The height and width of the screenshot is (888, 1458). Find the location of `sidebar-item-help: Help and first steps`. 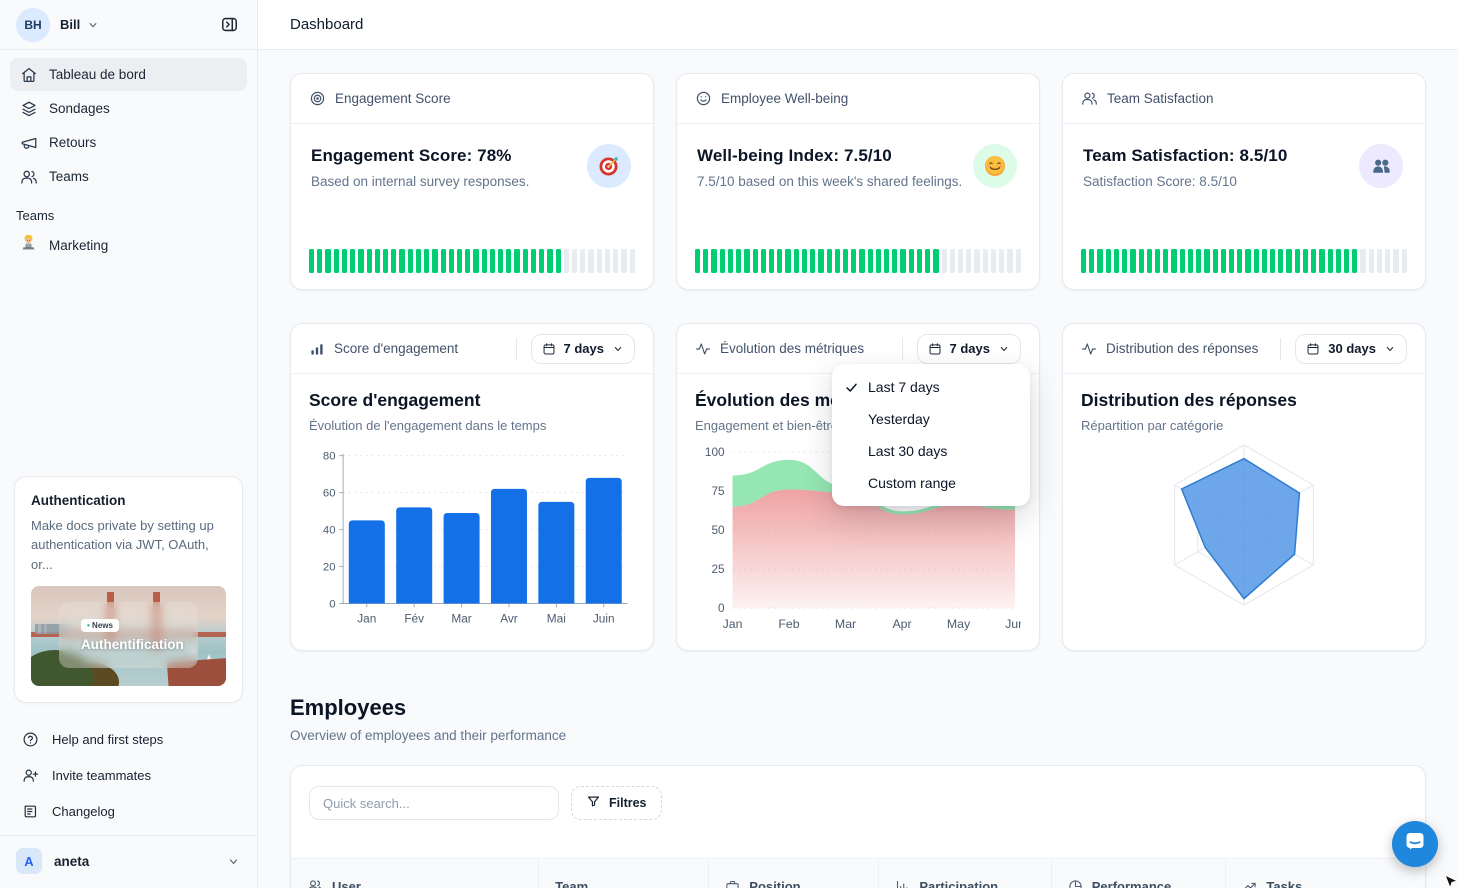

sidebar-item-help: Help and first steps is located at coordinates (128, 739).